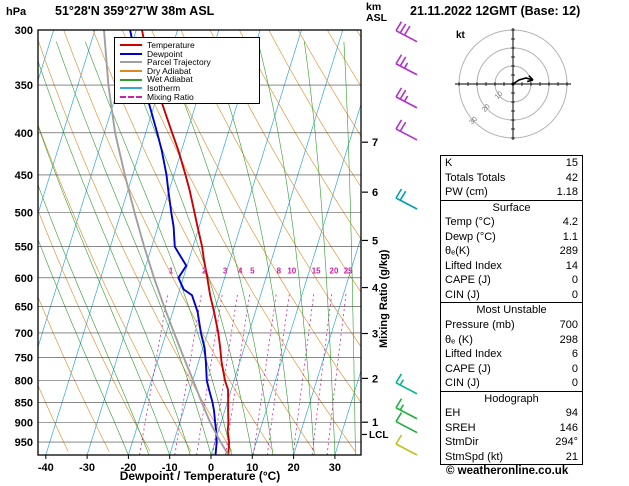  What do you see at coordinates (511, 266) in the screenshot?
I see `table-row: Lifted Index 14` at bounding box center [511, 266].